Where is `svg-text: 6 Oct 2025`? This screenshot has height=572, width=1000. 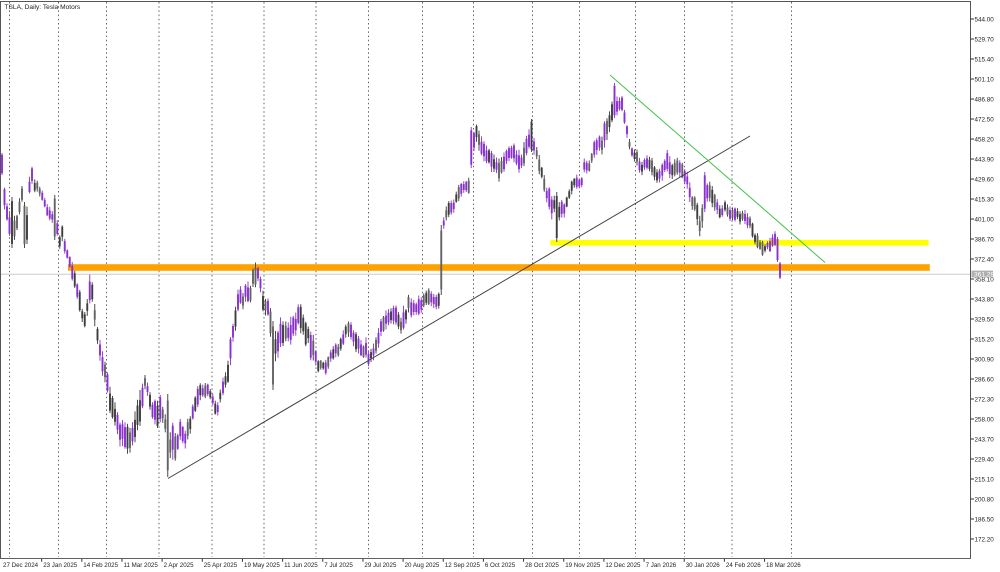 svg-text: 6 Oct 2025 is located at coordinates (500, 565).